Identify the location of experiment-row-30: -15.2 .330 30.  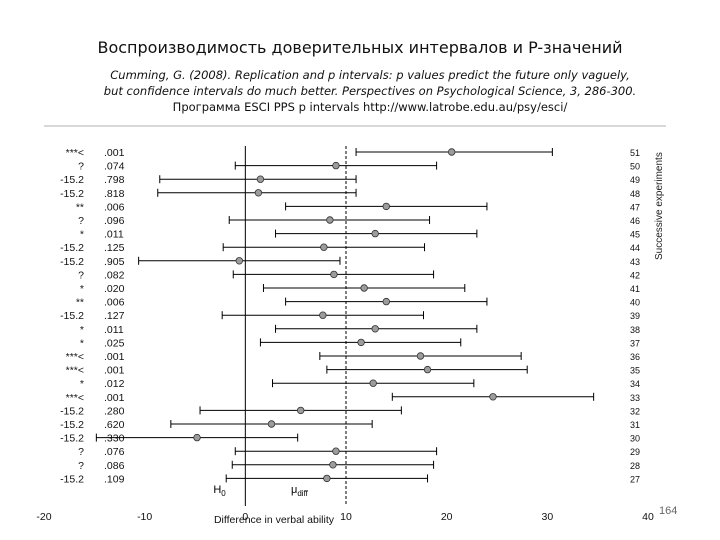
(350, 439).